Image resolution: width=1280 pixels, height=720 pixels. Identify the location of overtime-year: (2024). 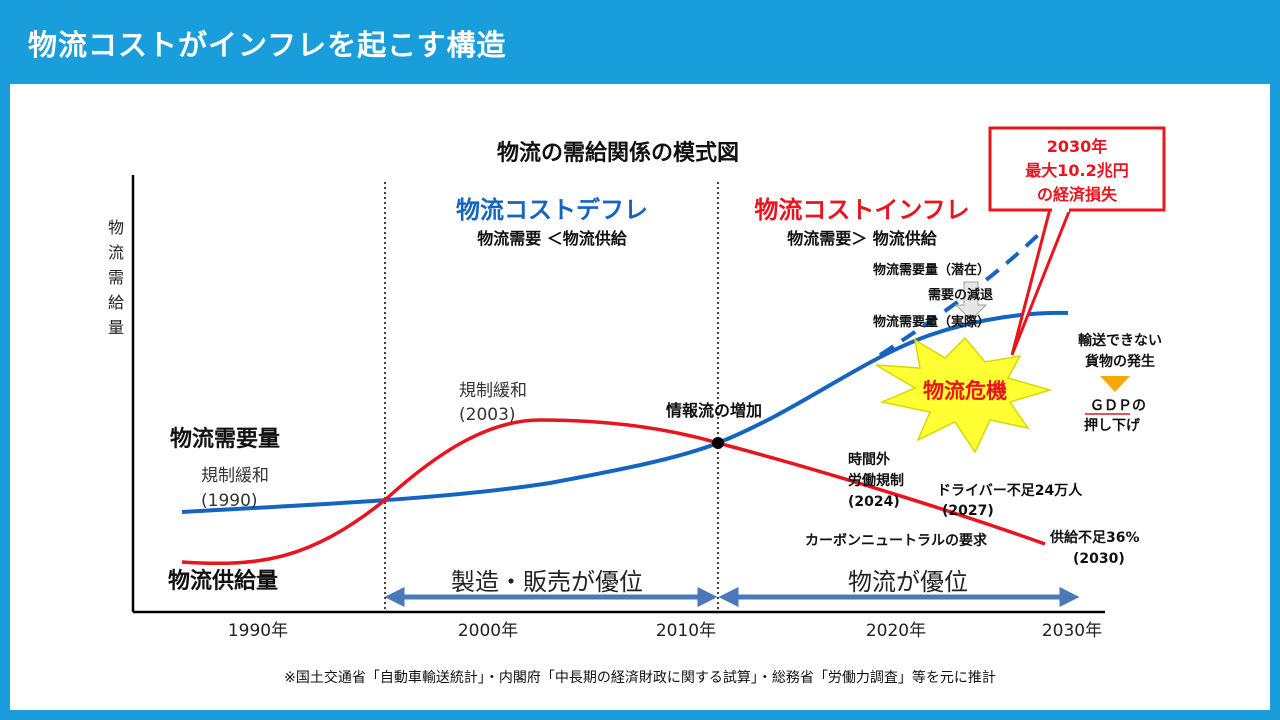
(874, 502).